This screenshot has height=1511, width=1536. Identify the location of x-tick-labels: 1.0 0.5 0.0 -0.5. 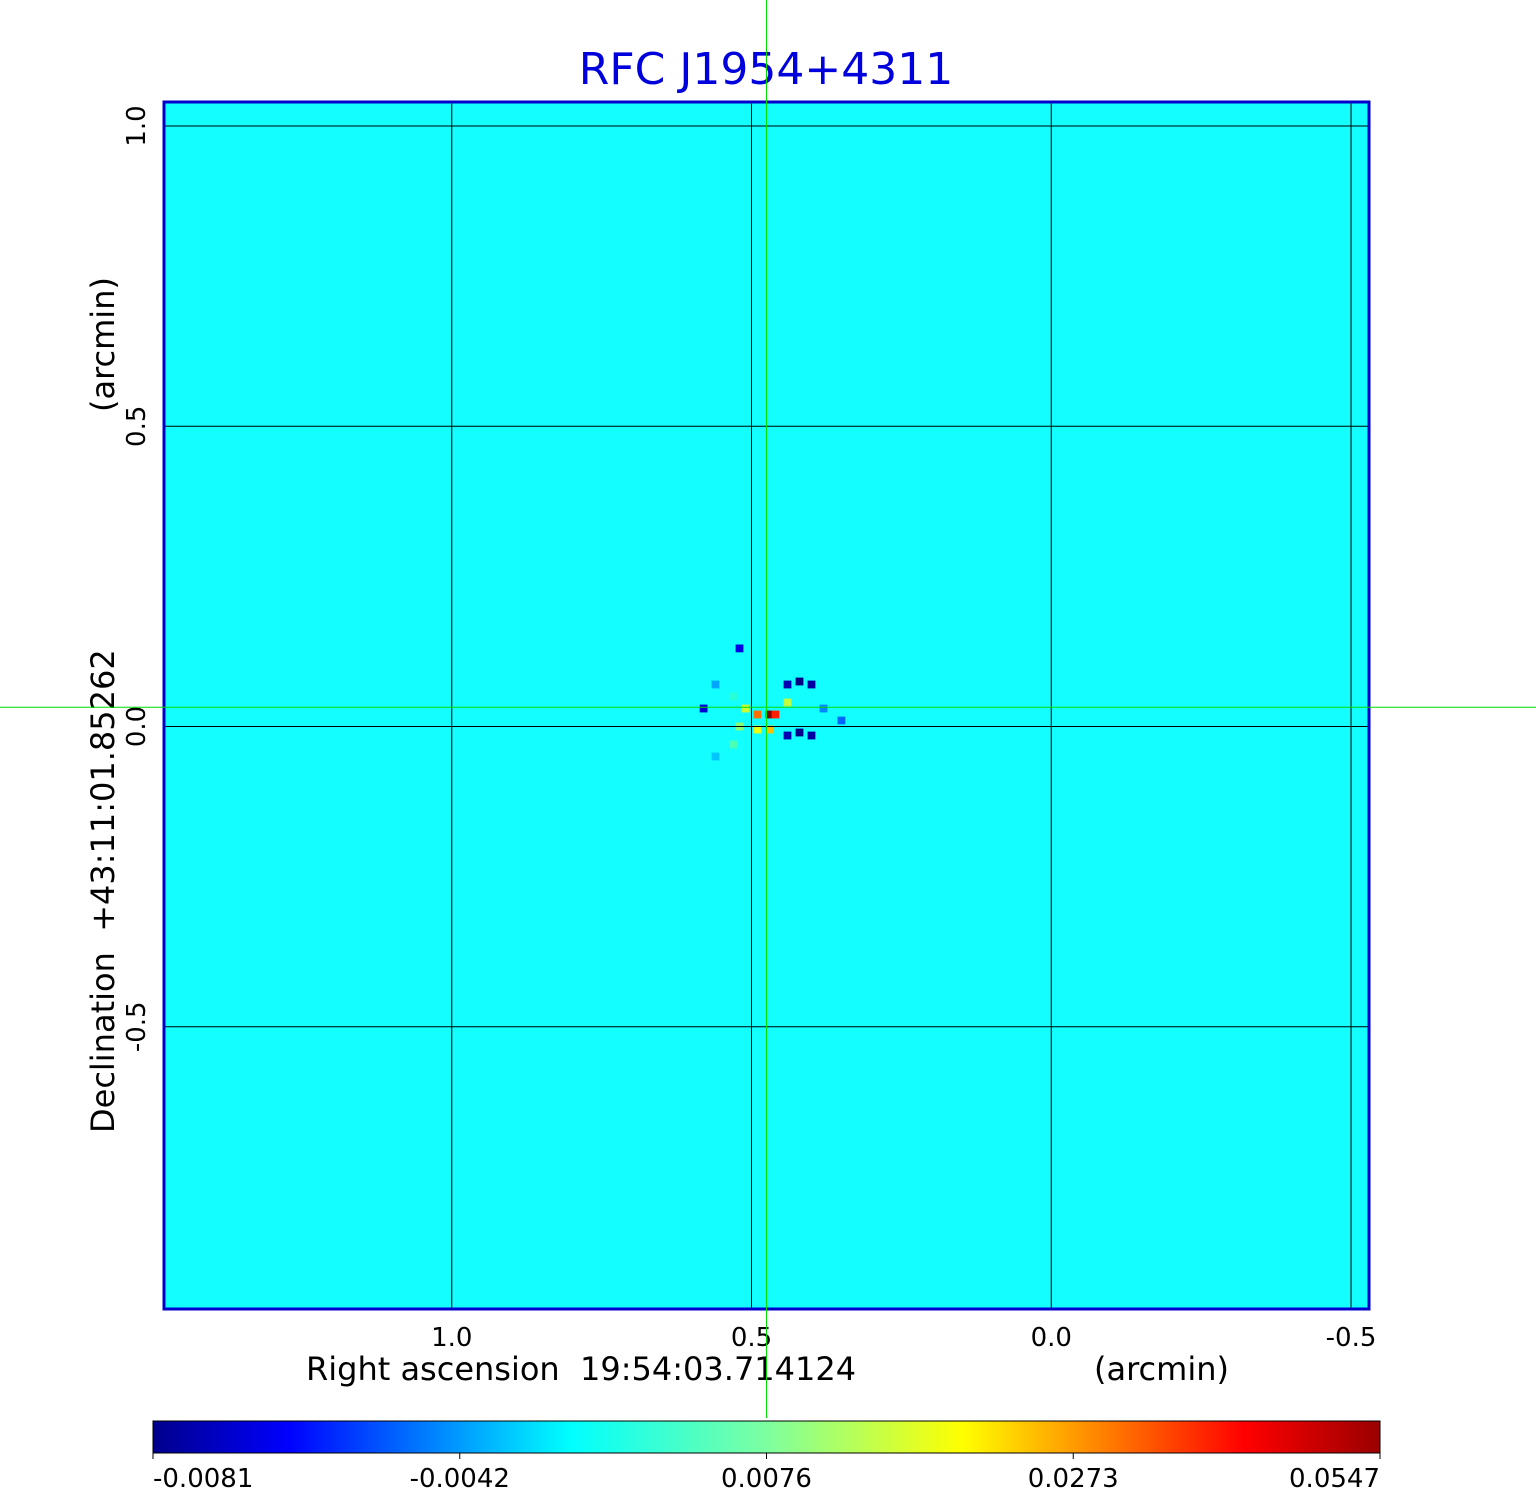
(903, 1338).